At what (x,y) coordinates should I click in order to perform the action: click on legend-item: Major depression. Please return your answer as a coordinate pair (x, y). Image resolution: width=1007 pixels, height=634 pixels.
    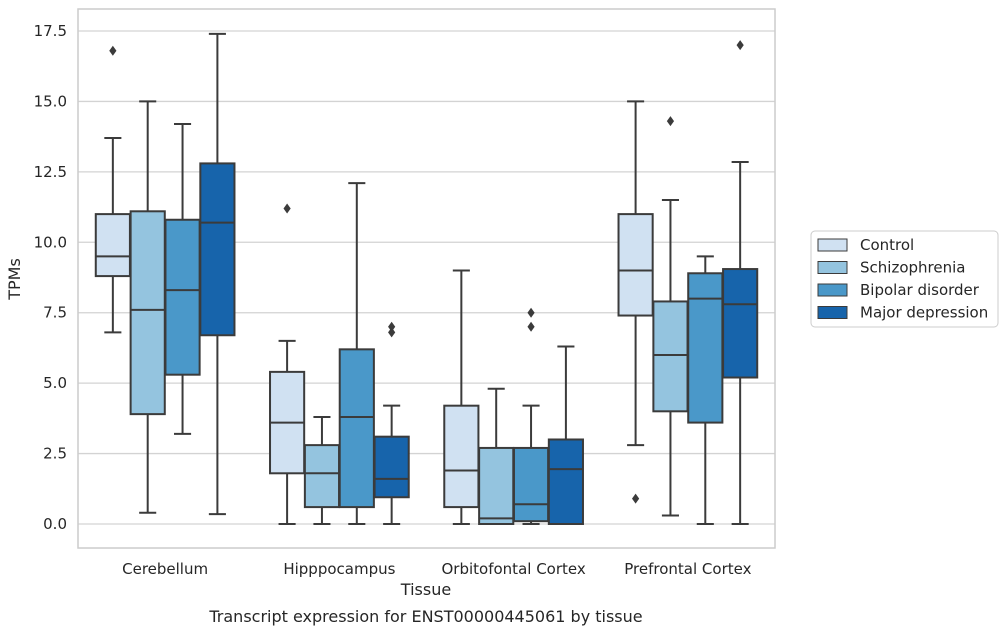
    Looking at the image, I should click on (902, 313).